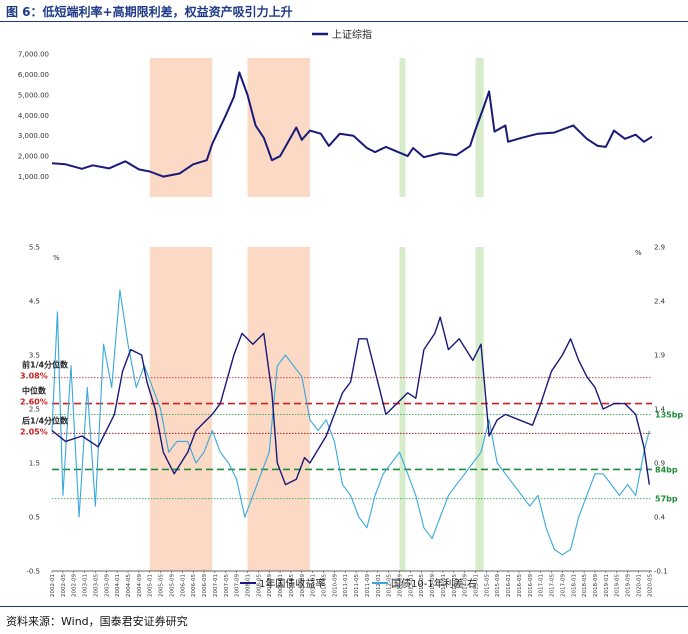 The image size is (688, 634). What do you see at coordinates (33, 177) in the screenshot?
I see `top-y-tick-7: 1,000.00` at bounding box center [33, 177].